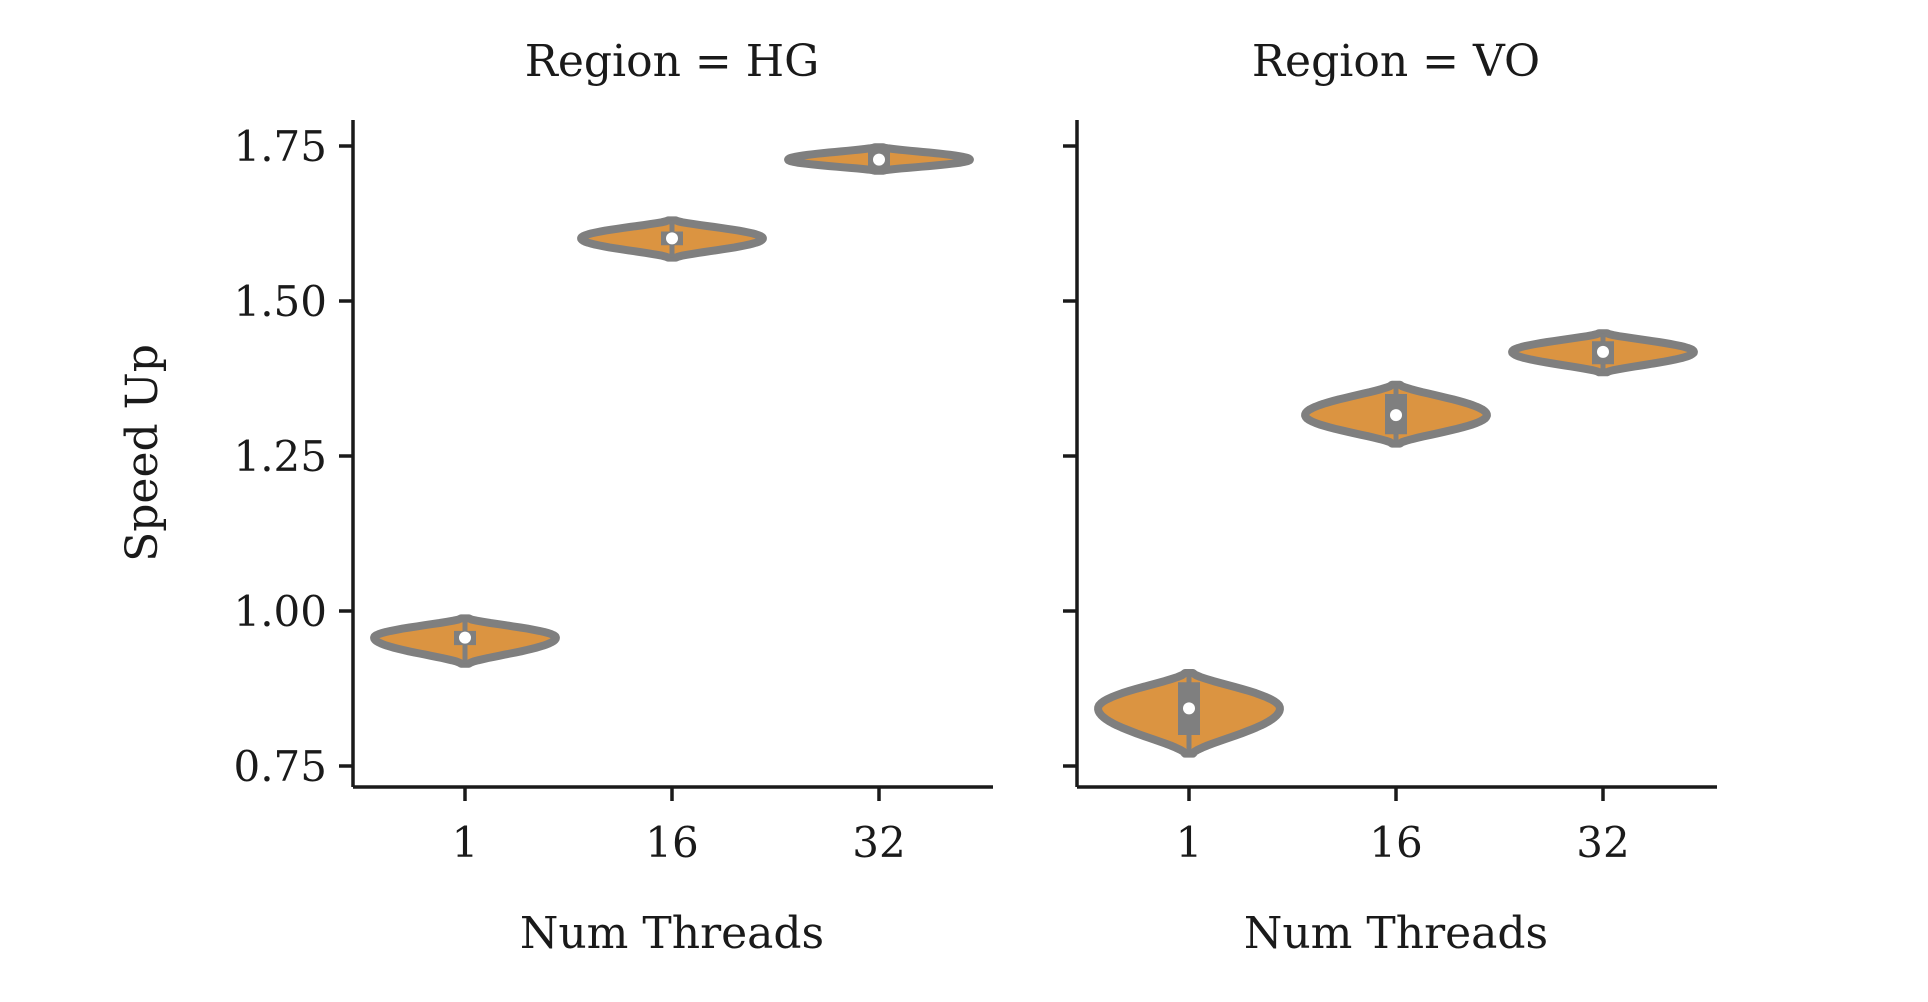 The image size is (1928, 1002). I want to click on y-axis-label: Speed Up, so click(142, 453).